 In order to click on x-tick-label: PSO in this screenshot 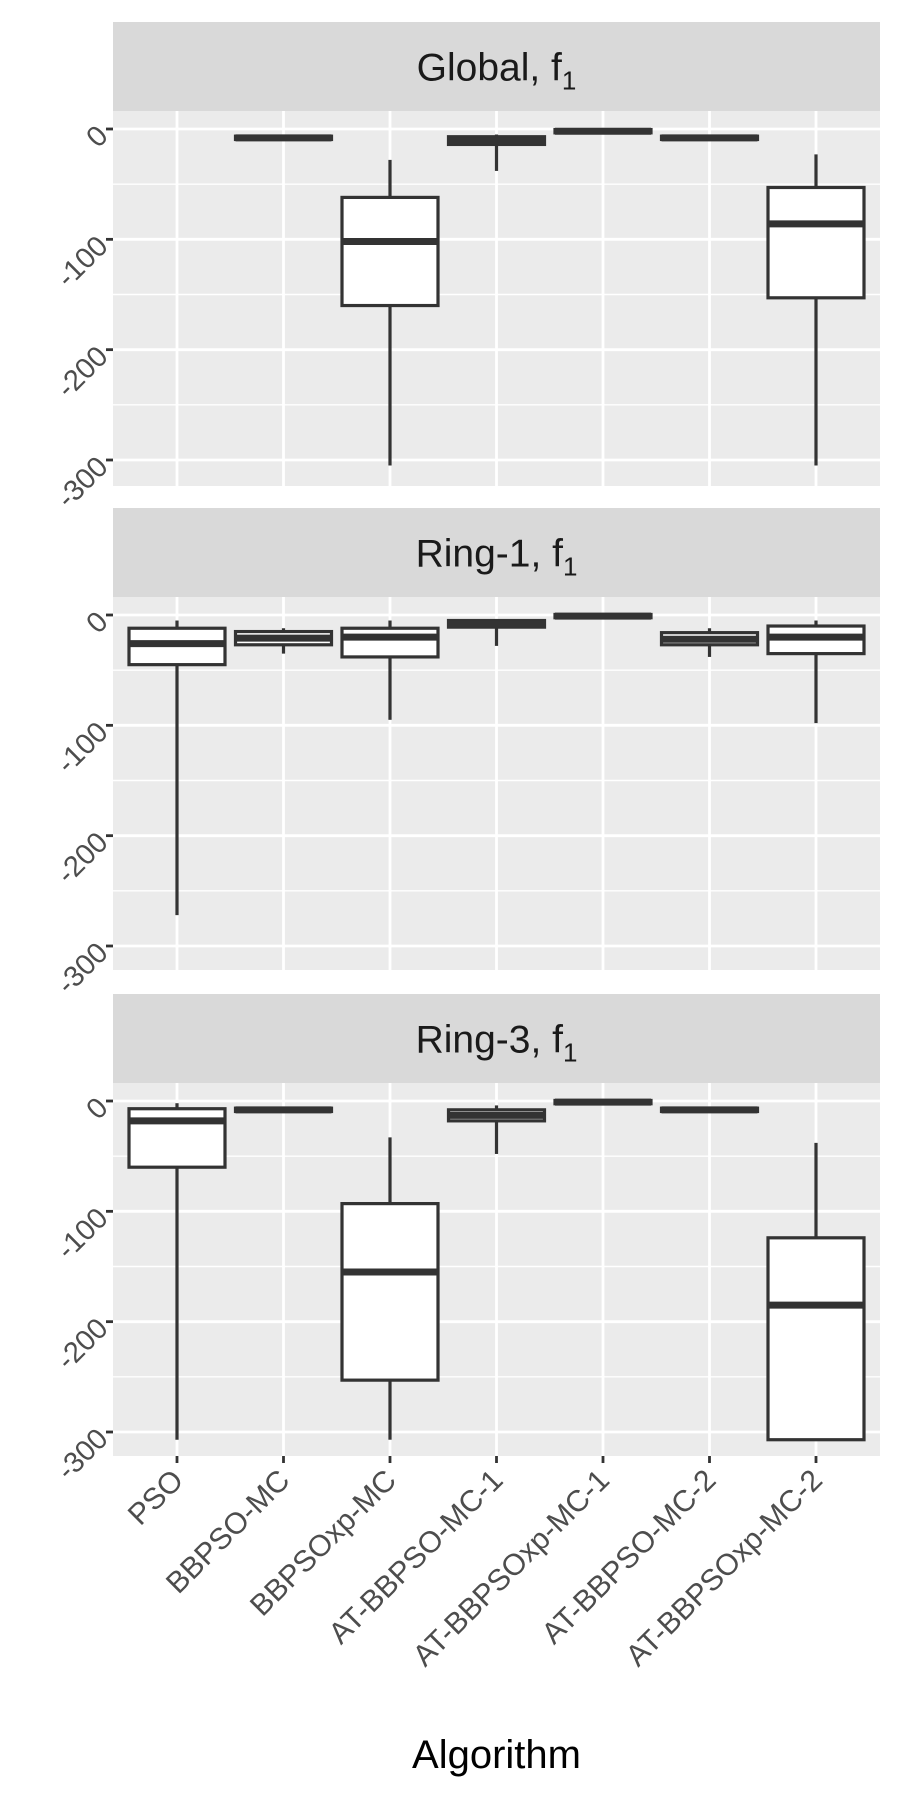, I will do `click(156, 1498)`.